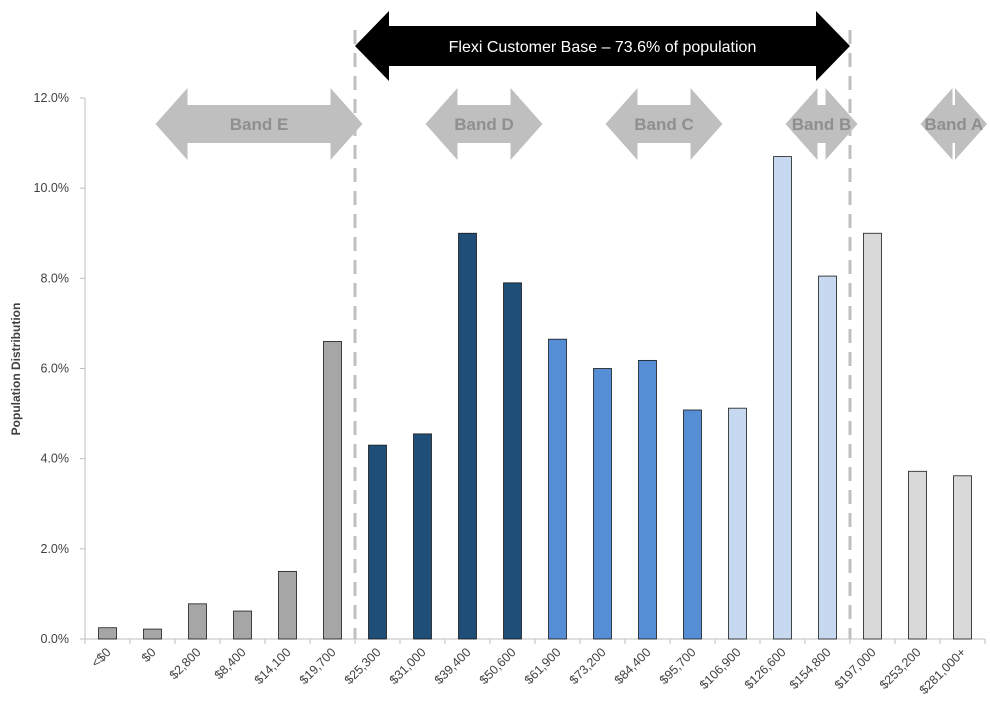 The width and height of the screenshot is (990, 714). I want to click on y-tick-label: 4.0%, so click(55, 459).